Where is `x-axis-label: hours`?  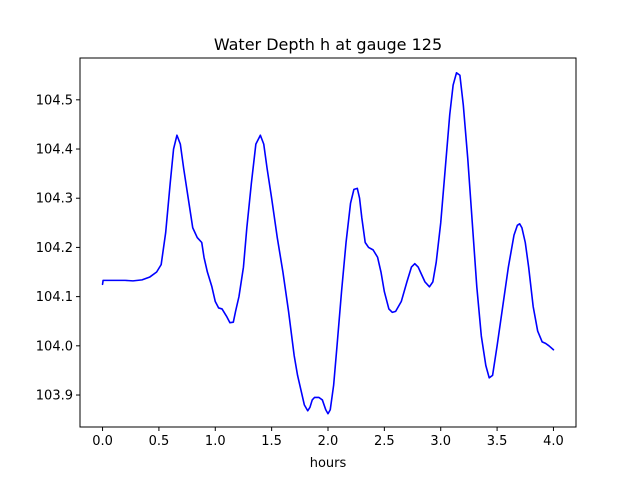
x-axis-label: hours is located at coordinates (328, 463).